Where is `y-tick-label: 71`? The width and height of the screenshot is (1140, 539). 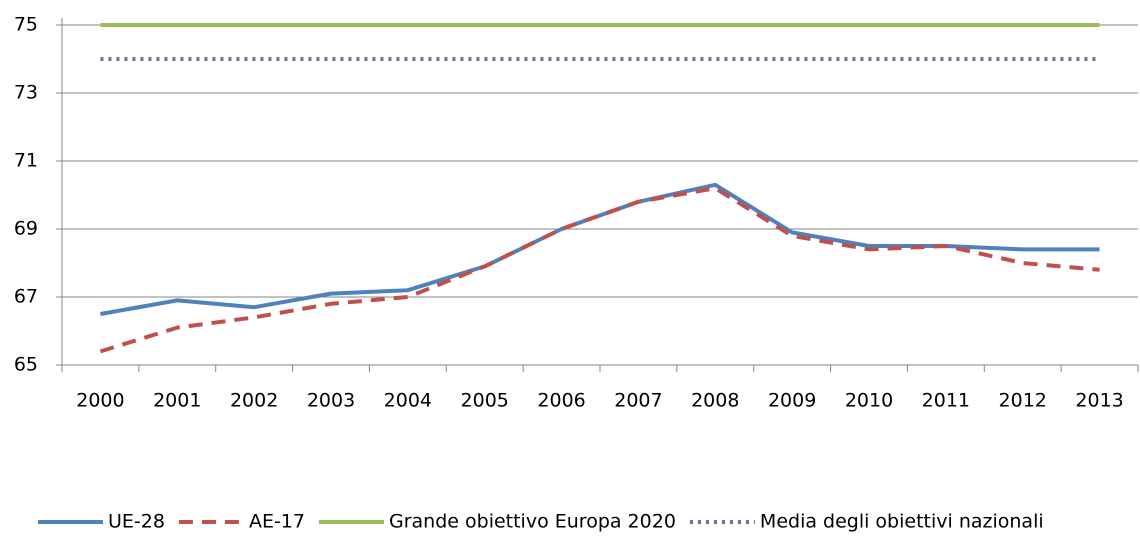 y-tick-label: 71 is located at coordinates (26, 161).